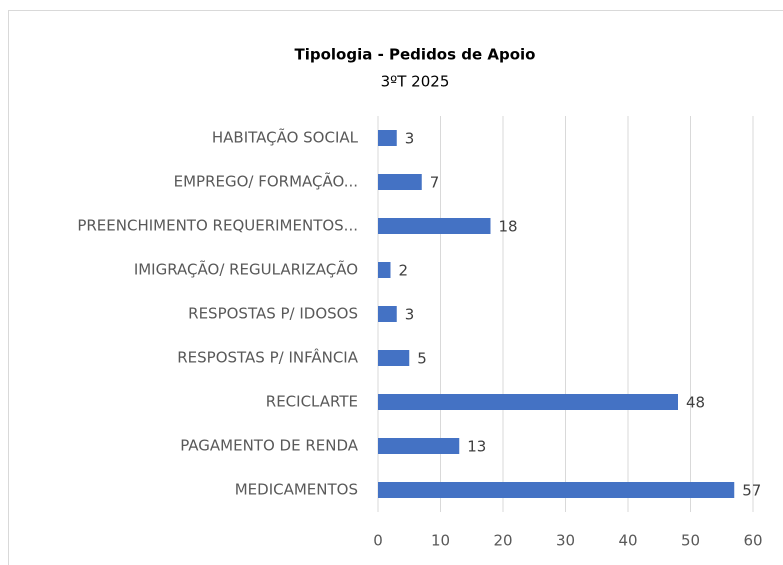 This screenshot has width=783, height=565. What do you see at coordinates (246, 269) in the screenshot?
I see `y-tick-label: IMIGRAÇÃO/ REGULARIZAÇÃO` at bounding box center [246, 269].